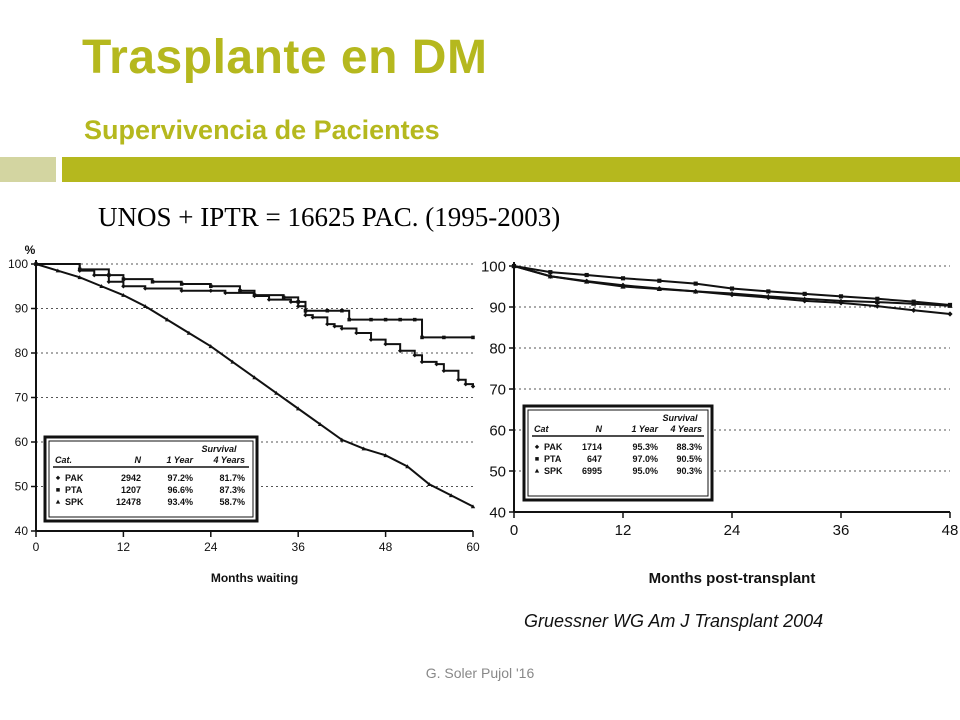  Describe the element at coordinates (732, 578) in the screenshot. I see `x-axis-title: Months post-transplant` at that location.